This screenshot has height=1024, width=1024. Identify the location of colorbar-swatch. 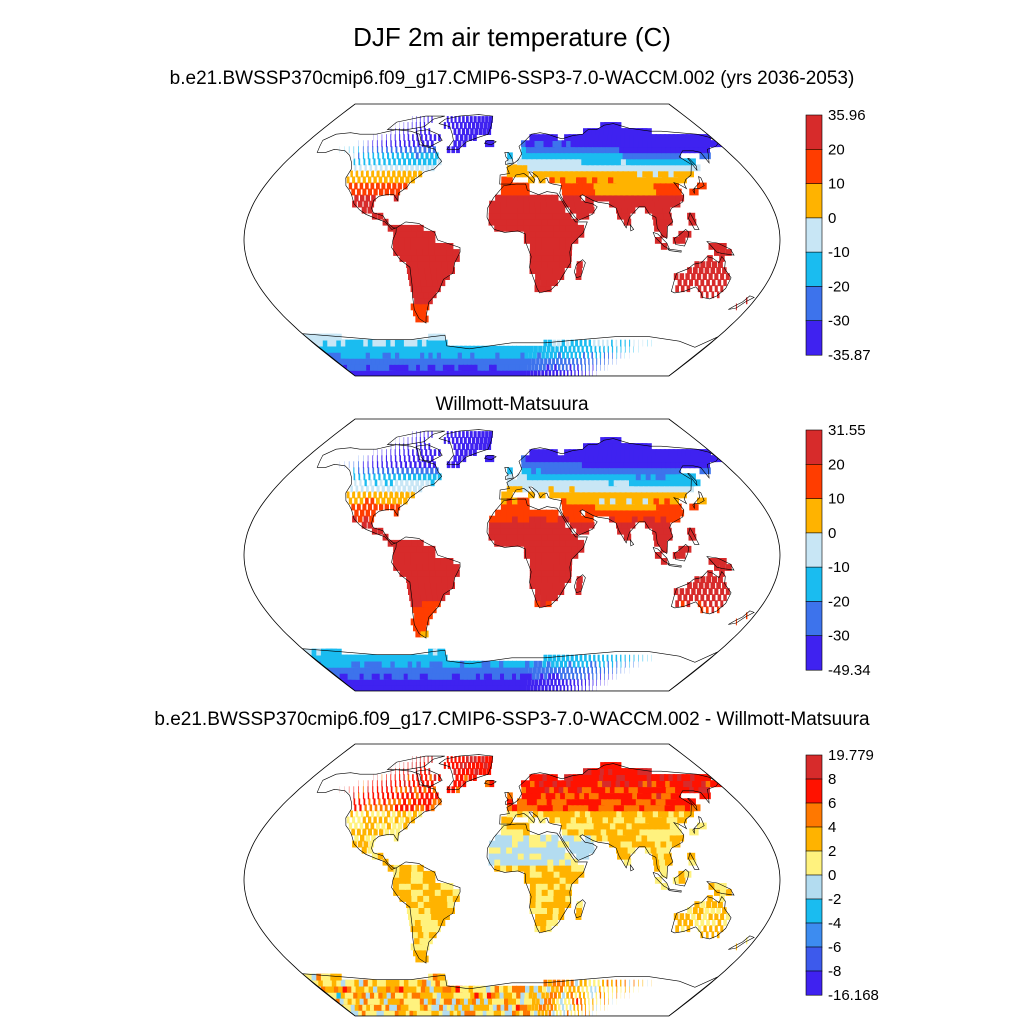
(814, 550).